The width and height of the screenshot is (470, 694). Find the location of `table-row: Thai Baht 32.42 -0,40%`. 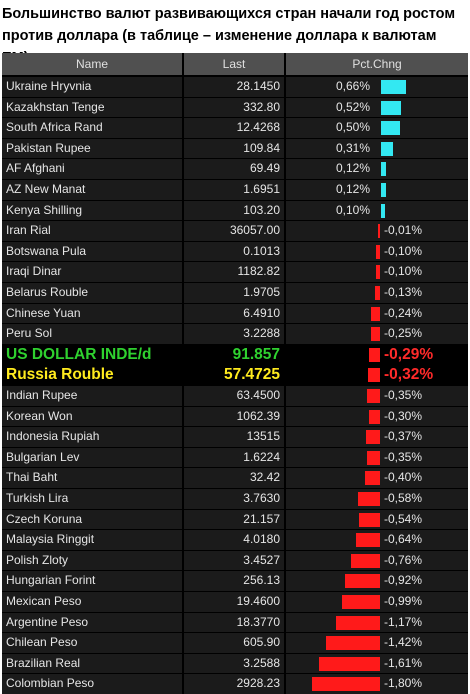

table-row: Thai Baht 32.42 -0,40% is located at coordinates (235, 478).